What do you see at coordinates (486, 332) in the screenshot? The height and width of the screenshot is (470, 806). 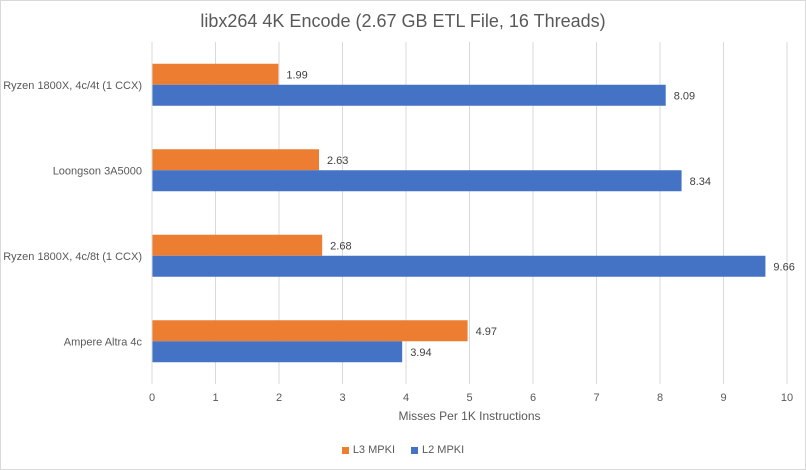 I see `data-label: 4.97` at bounding box center [486, 332].